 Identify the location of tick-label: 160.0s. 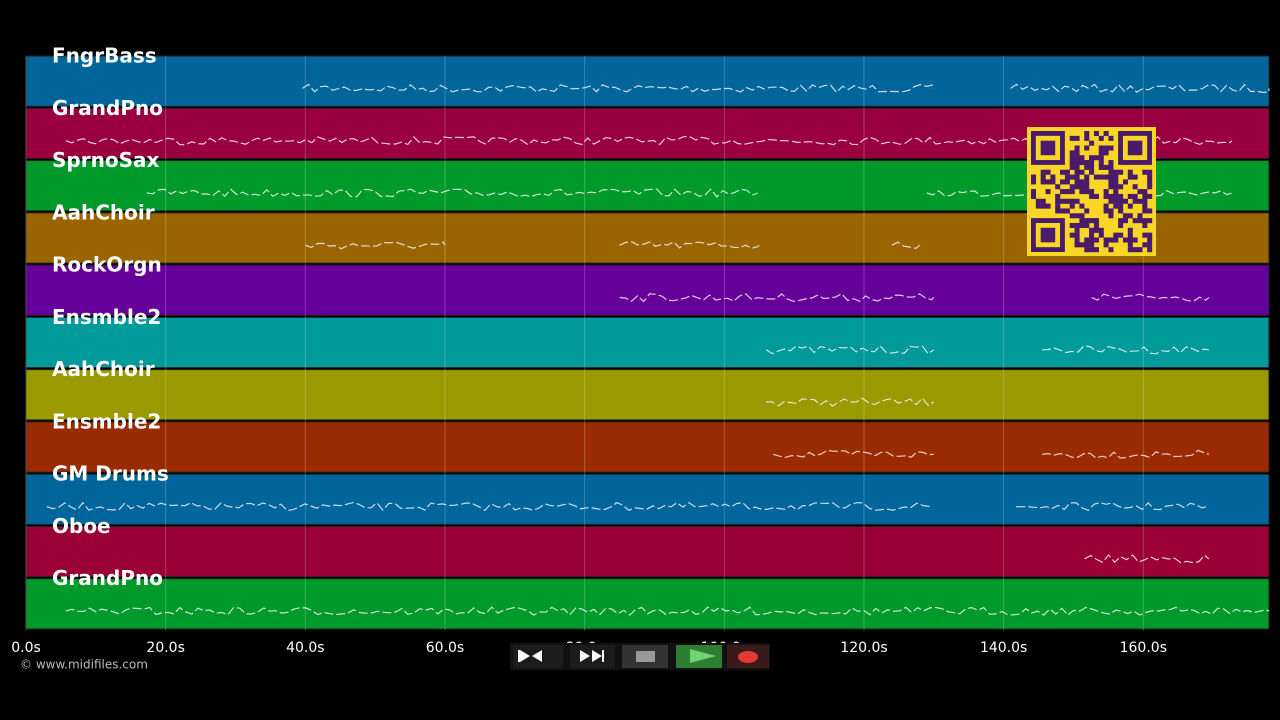
(1143, 648).